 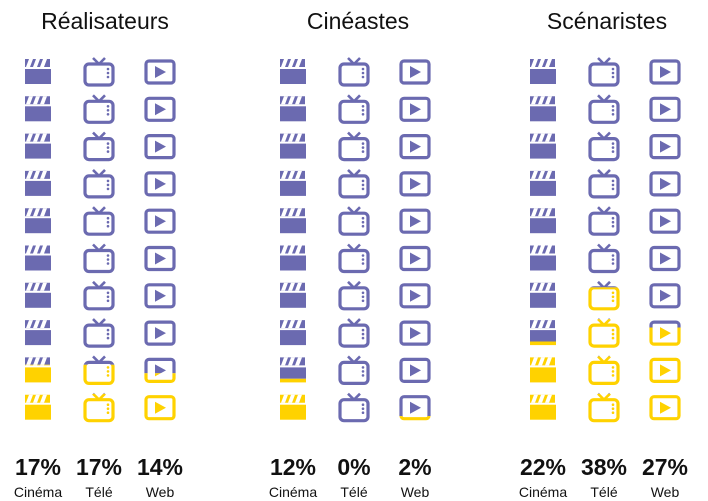 What do you see at coordinates (38, 467) in the screenshot?
I see `percent-label: 17%` at bounding box center [38, 467].